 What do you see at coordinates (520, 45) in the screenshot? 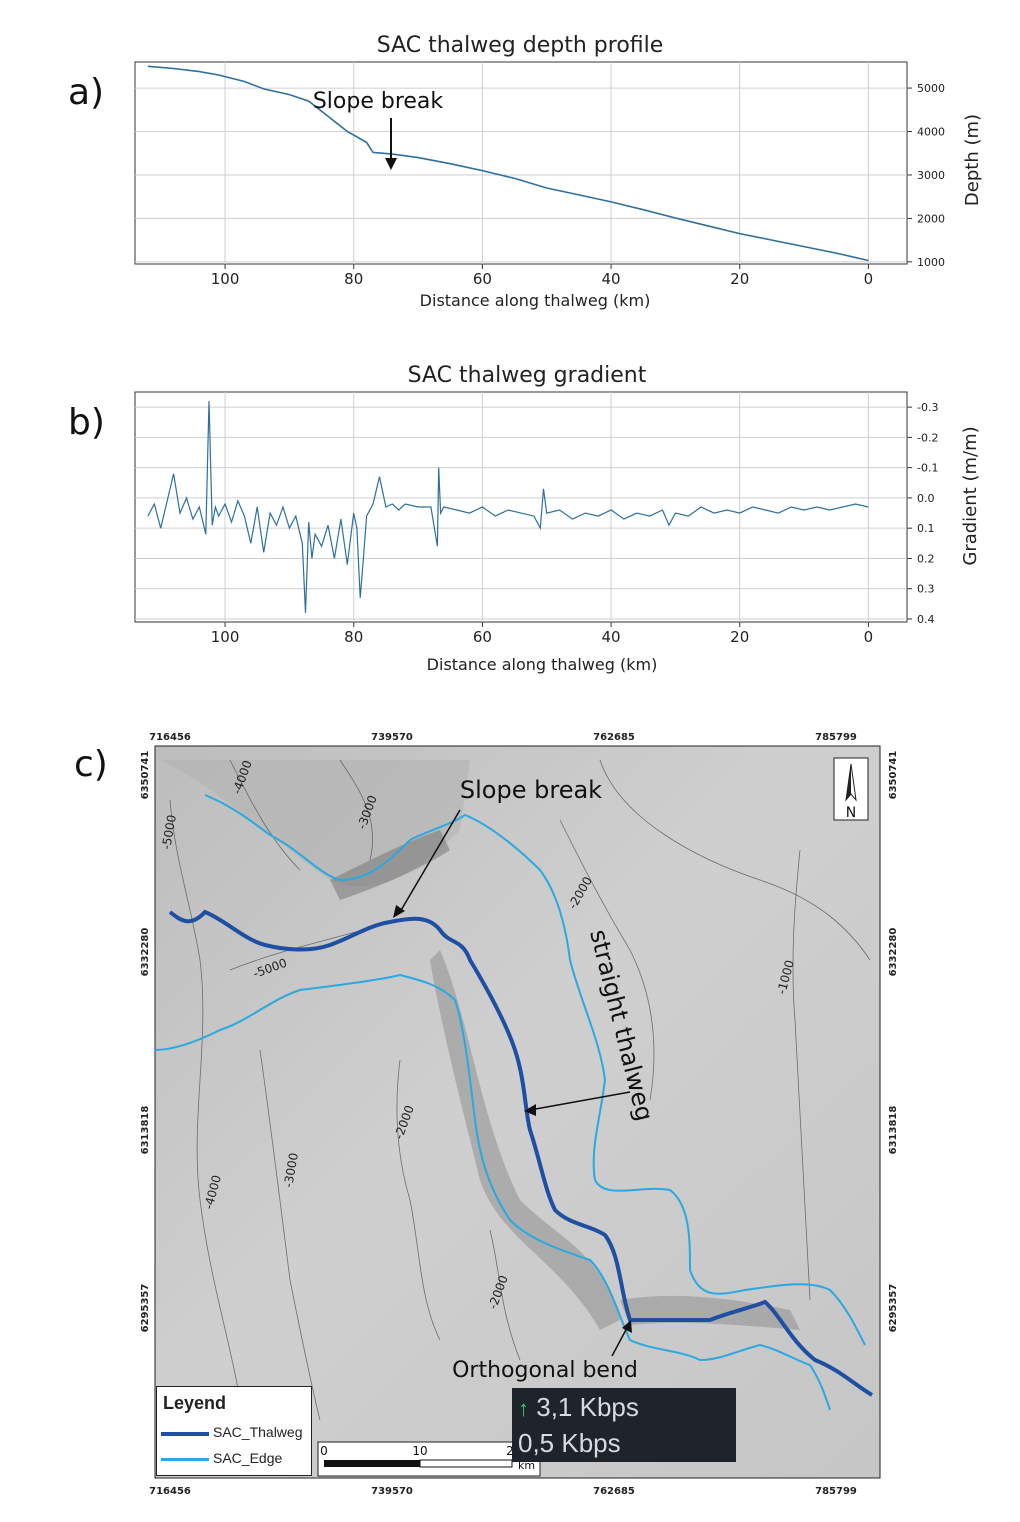
I see `chart-a-title: SAC thalweg depth profile` at bounding box center [520, 45].